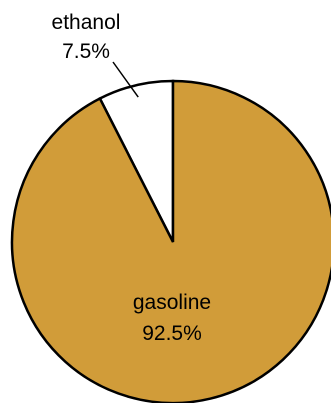 This screenshot has width=331, height=403. Describe the element at coordinates (172, 302) in the screenshot. I see `gasoline-slice-name: gasoline` at that location.